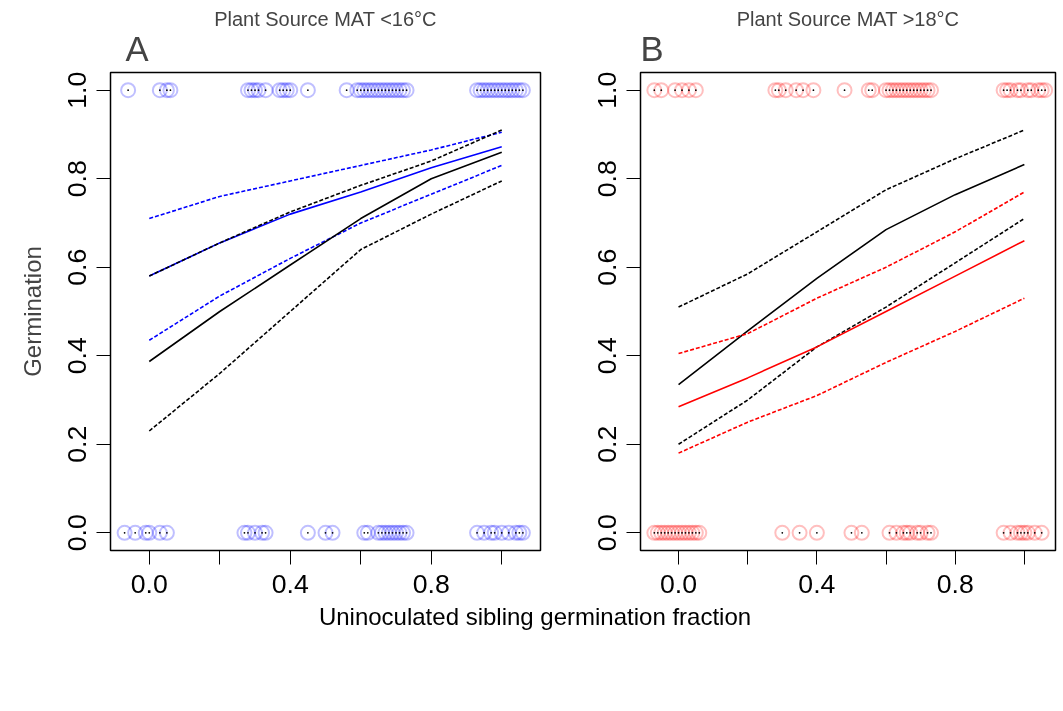 This screenshot has width=1063, height=711. Describe the element at coordinates (535, 617) in the screenshot. I see `x-axis-title: Uninoculated sibling germination fraction` at that location.